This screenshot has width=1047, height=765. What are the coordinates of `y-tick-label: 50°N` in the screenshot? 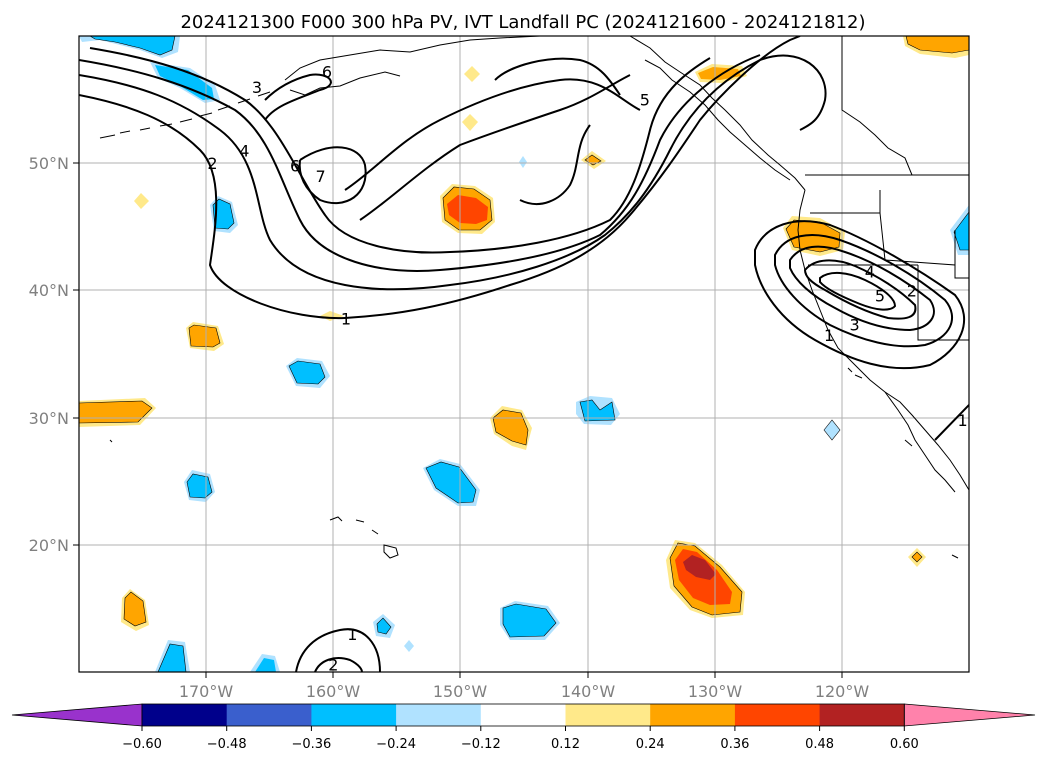 It's located at (49, 163).